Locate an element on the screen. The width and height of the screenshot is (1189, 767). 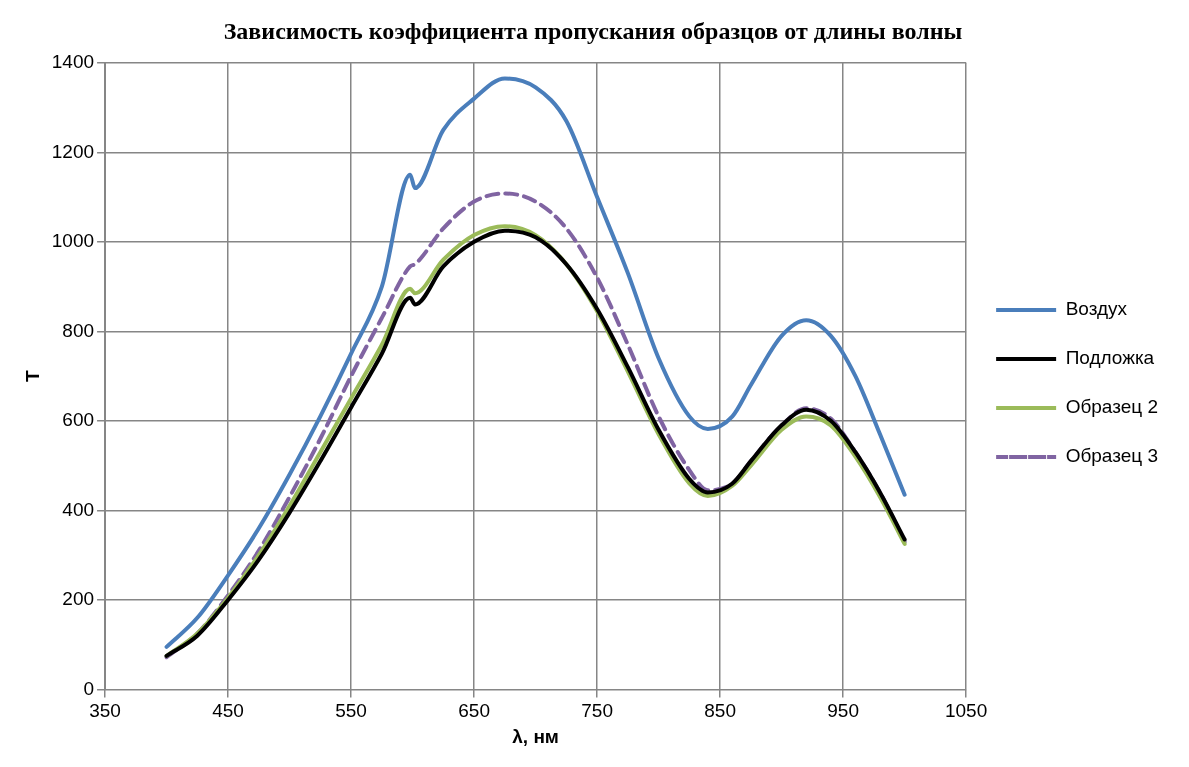
x-tick-label: 850 is located at coordinates (720, 711).